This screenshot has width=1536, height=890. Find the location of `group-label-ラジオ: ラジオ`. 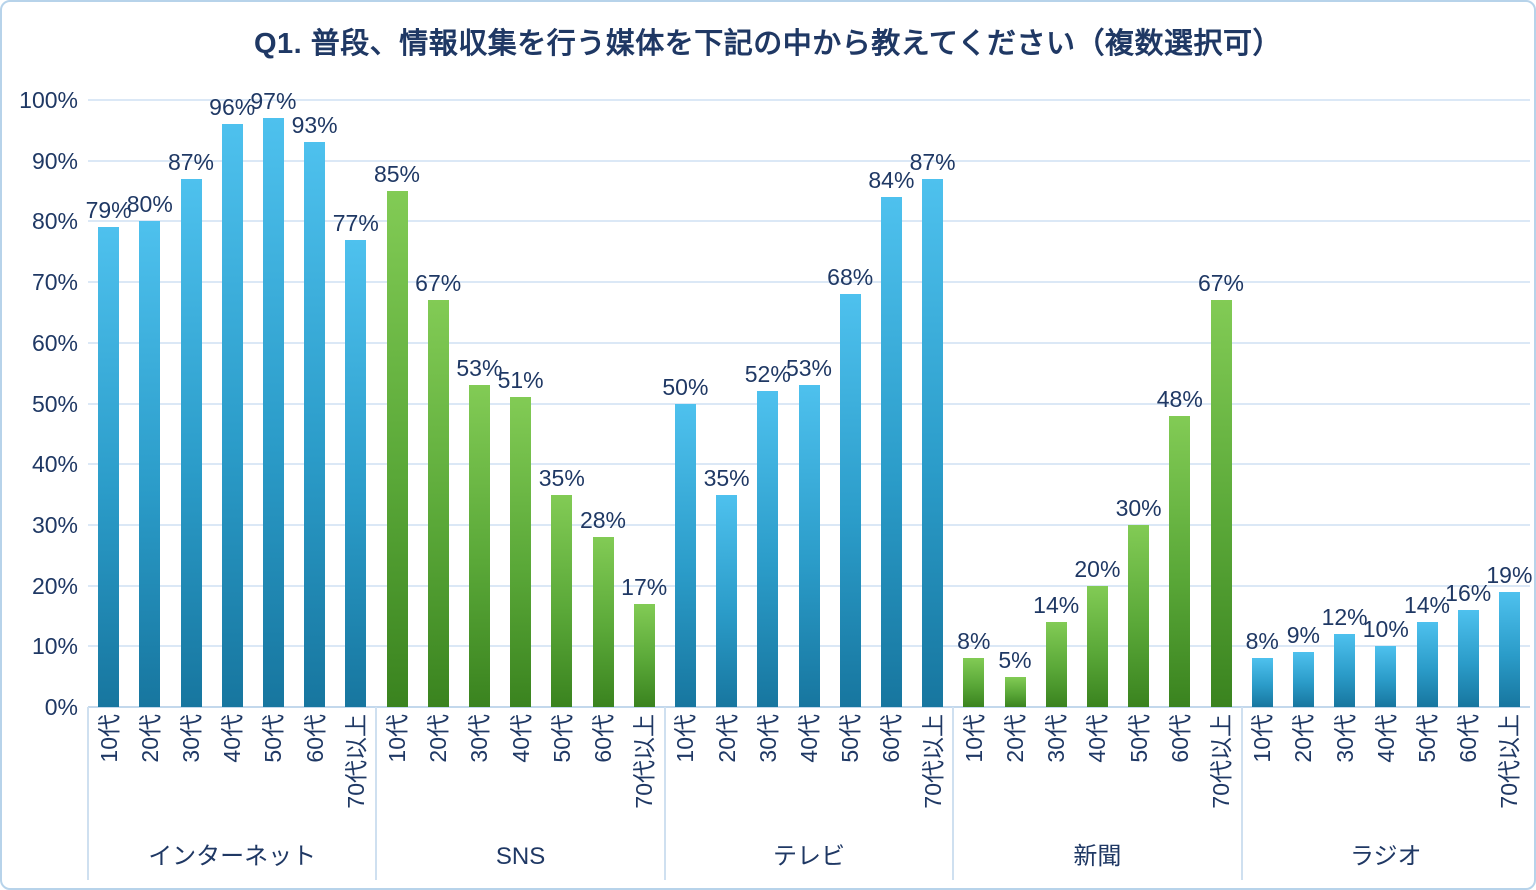

group-label-ラジオ: ラジオ is located at coordinates (1386, 856).